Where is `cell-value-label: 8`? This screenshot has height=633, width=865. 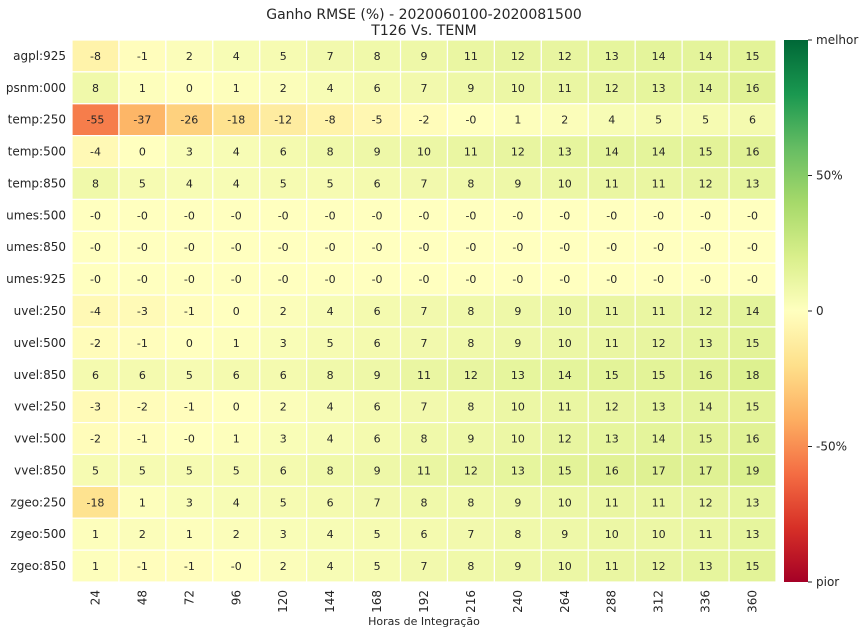
cell-value-label: 8 is located at coordinates (330, 470).